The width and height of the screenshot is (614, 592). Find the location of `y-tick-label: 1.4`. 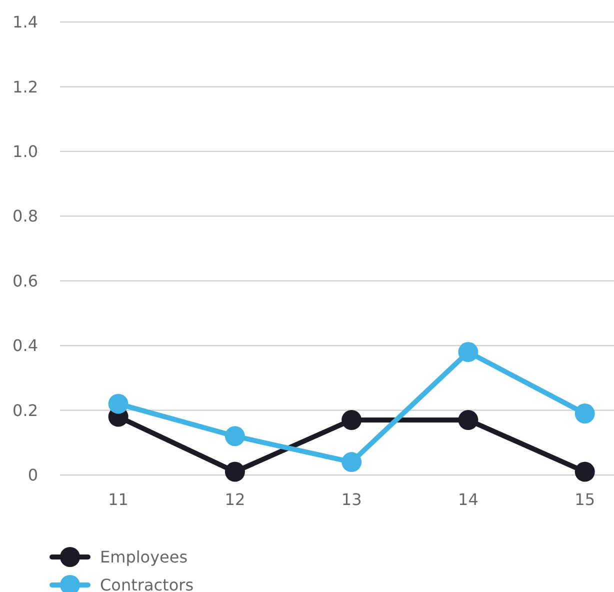

y-tick-label: 1.4 is located at coordinates (25, 22).